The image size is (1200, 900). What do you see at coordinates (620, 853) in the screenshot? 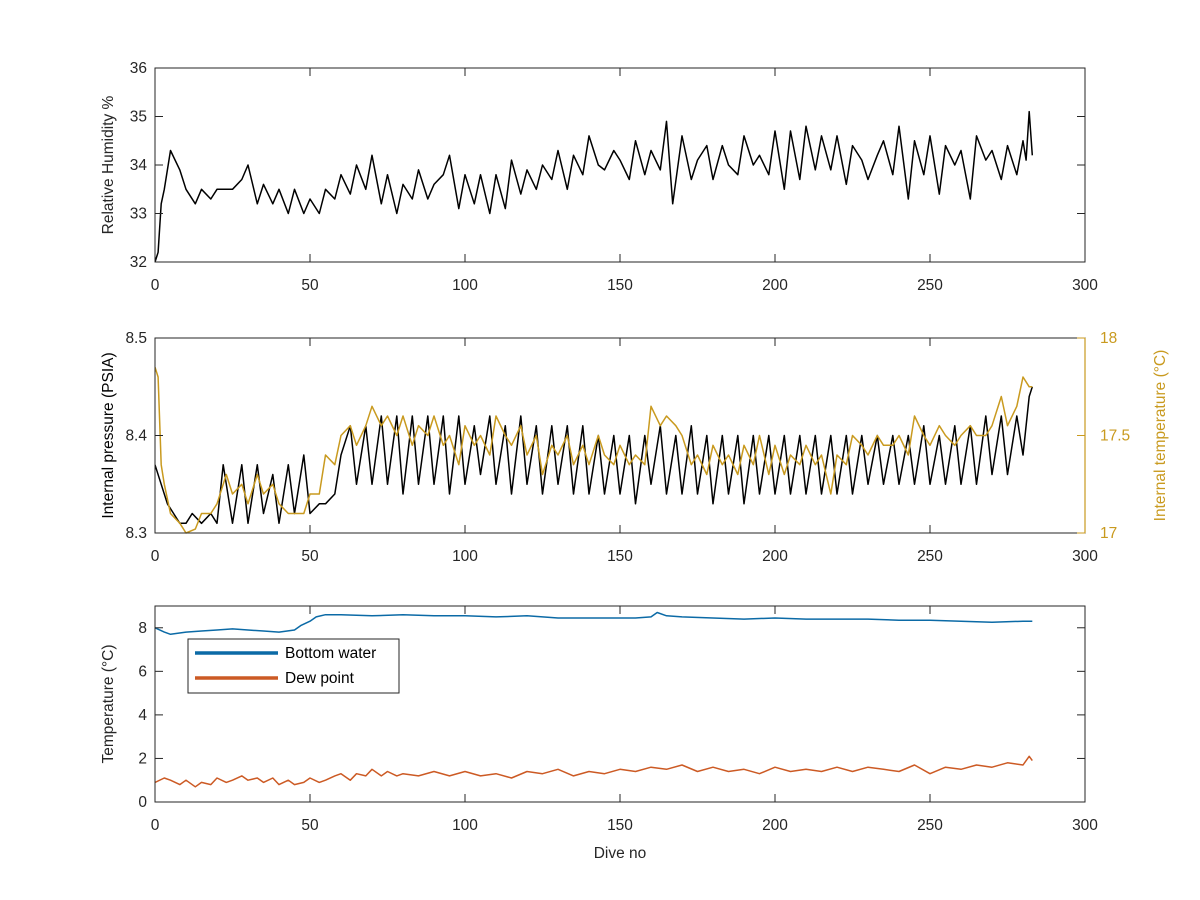
I see `x-axis-label: Dive no` at bounding box center [620, 853].